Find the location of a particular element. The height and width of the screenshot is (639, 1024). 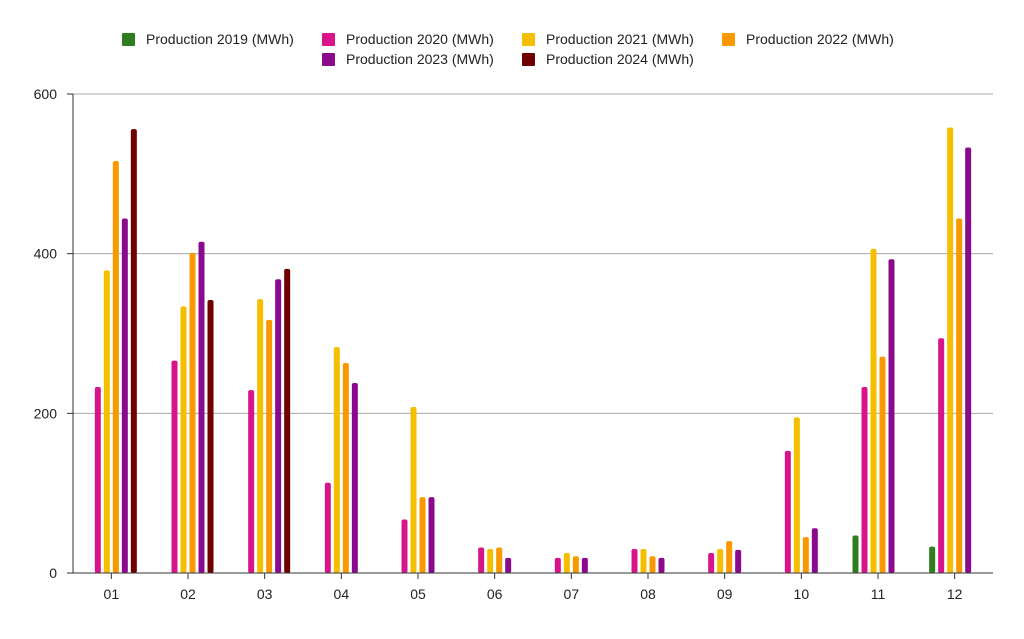

x-tick-label: 12 is located at coordinates (955, 594).